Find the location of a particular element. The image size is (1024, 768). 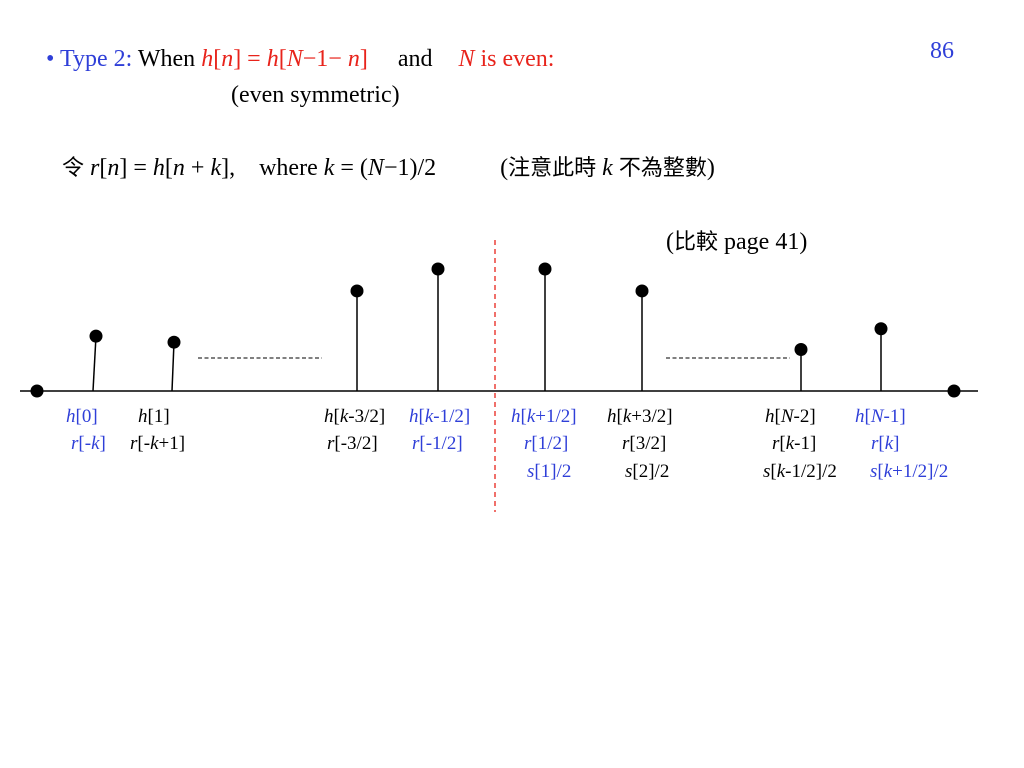

label-s2: s[2]/2 is located at coordinates (647, 471).